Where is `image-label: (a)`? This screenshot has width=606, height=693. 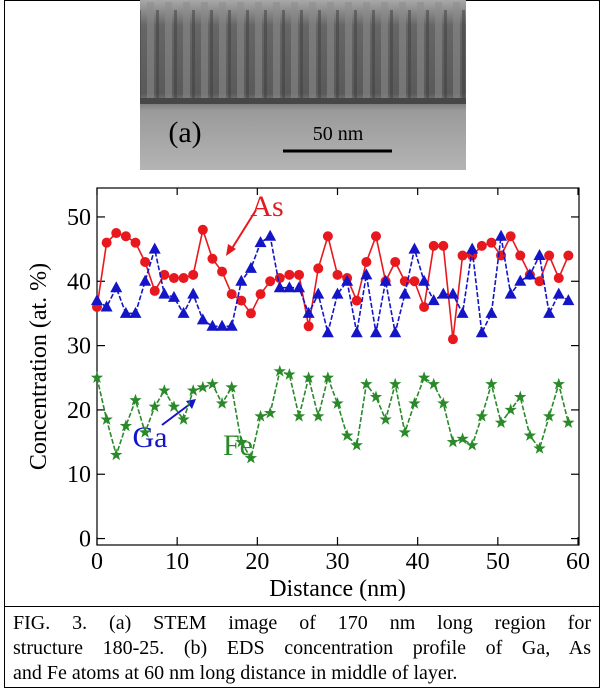 image-label: (a) is located at coordinates (184, 132).